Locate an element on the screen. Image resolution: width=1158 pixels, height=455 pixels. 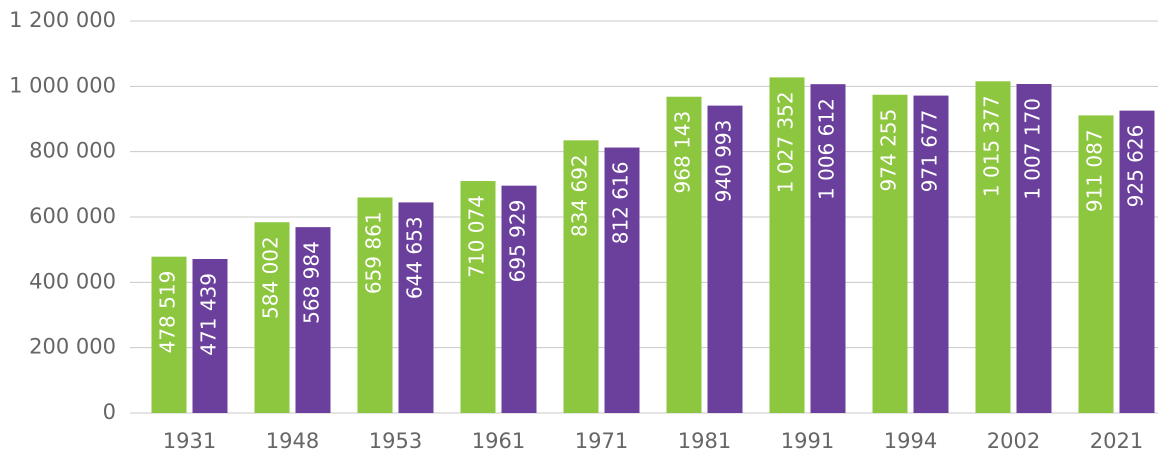
x-tick-label: 1948 is located at coordinates (292, 441).